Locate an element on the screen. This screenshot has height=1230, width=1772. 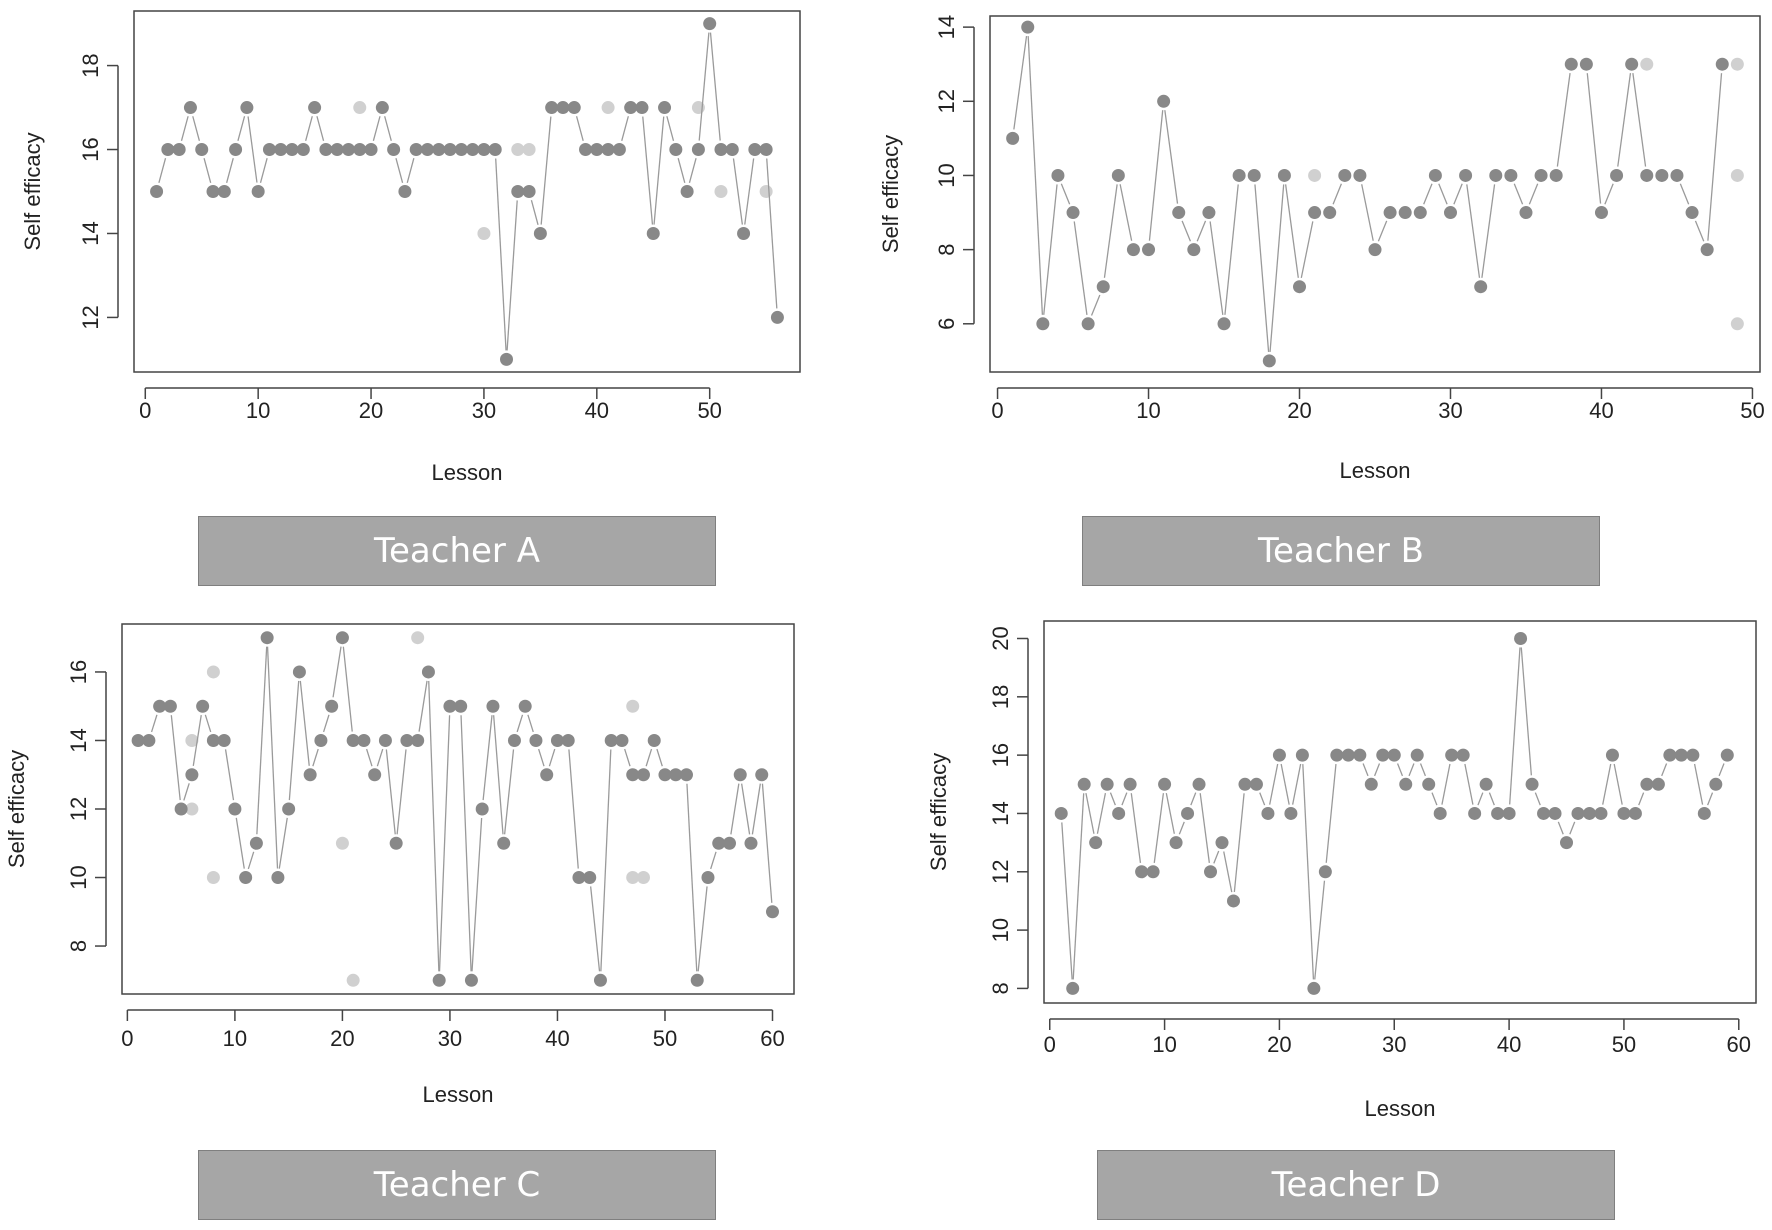
x-tick-label: 40 is located at coordinates (1601, 410).